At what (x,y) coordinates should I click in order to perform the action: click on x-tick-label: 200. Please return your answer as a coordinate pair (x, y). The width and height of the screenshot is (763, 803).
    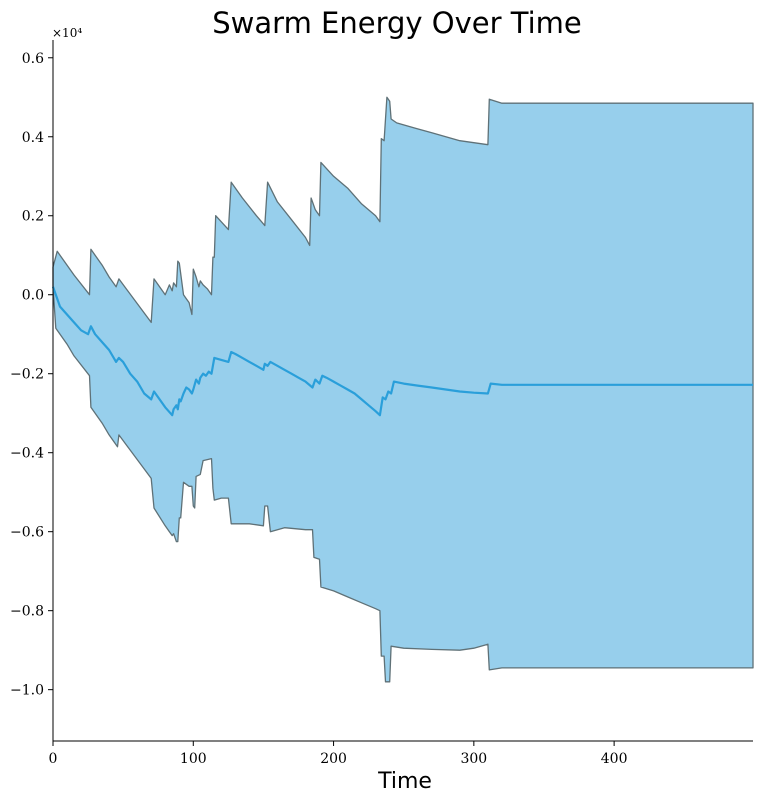
    Looking at the image, I should click on (333, 759).